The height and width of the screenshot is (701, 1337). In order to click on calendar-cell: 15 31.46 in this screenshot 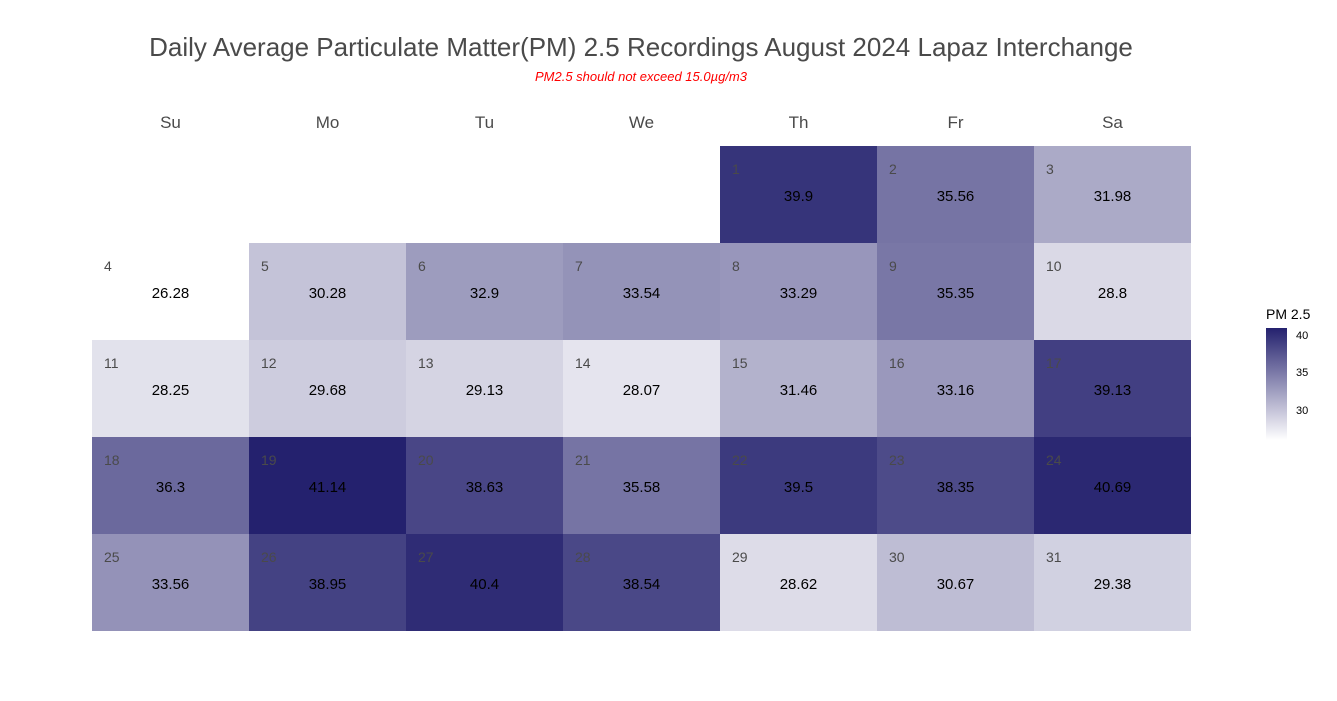, I will do `click(798, 388)`.